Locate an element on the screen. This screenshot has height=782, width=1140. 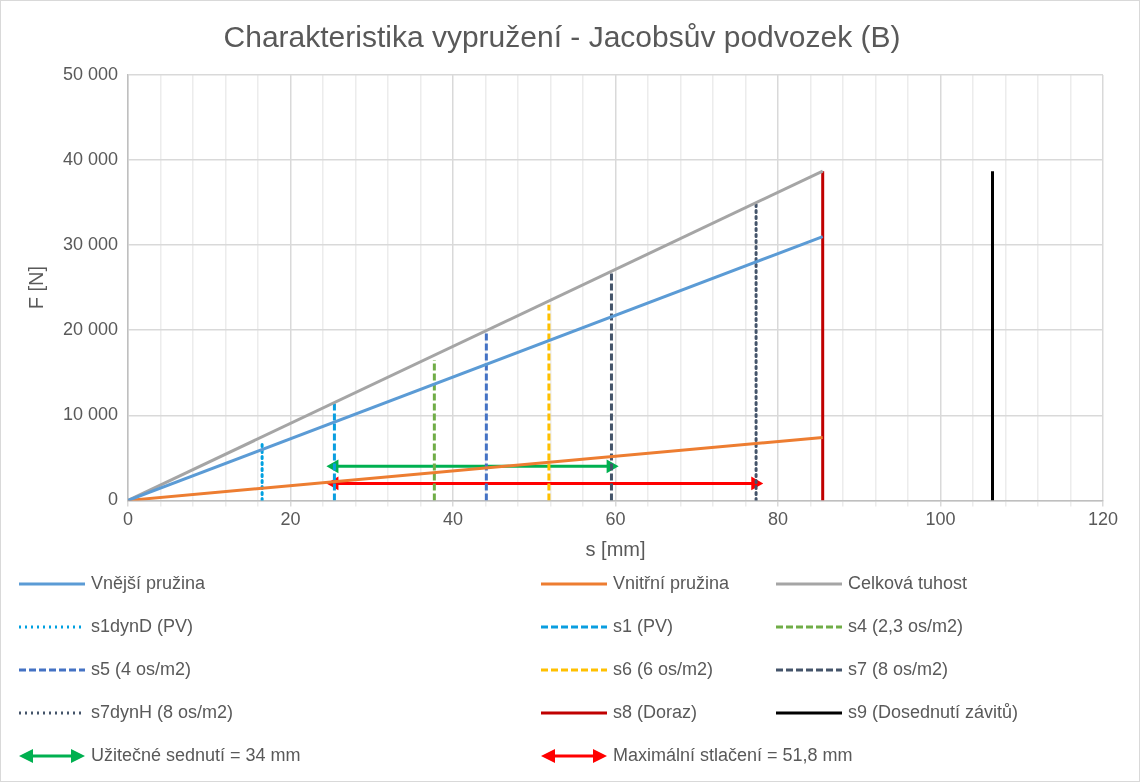
legend-label: s6 (6 os/m2) is located at coordinates (663, 669).